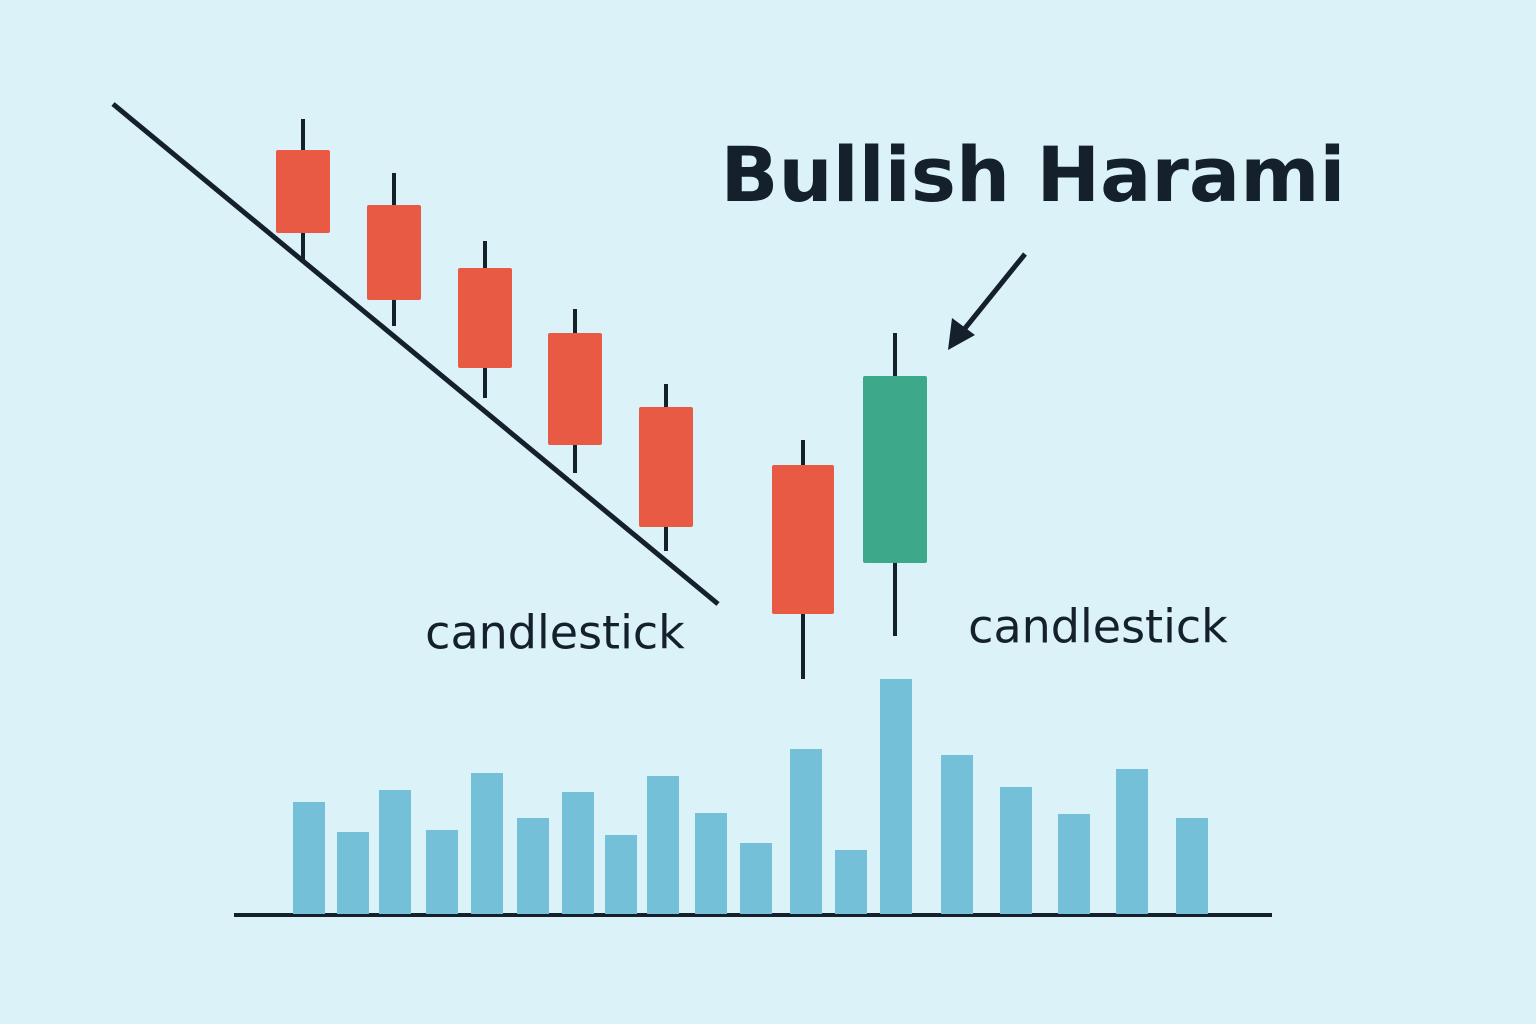 The image size is (1536, 1024). I want to click on chart-title: Bullish Harami, so click(1033, 174).